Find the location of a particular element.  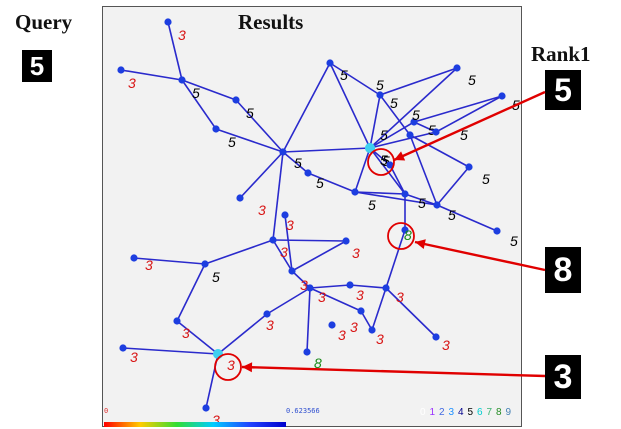

digit-legend-item: 3 is located at coordinates (452, 412).